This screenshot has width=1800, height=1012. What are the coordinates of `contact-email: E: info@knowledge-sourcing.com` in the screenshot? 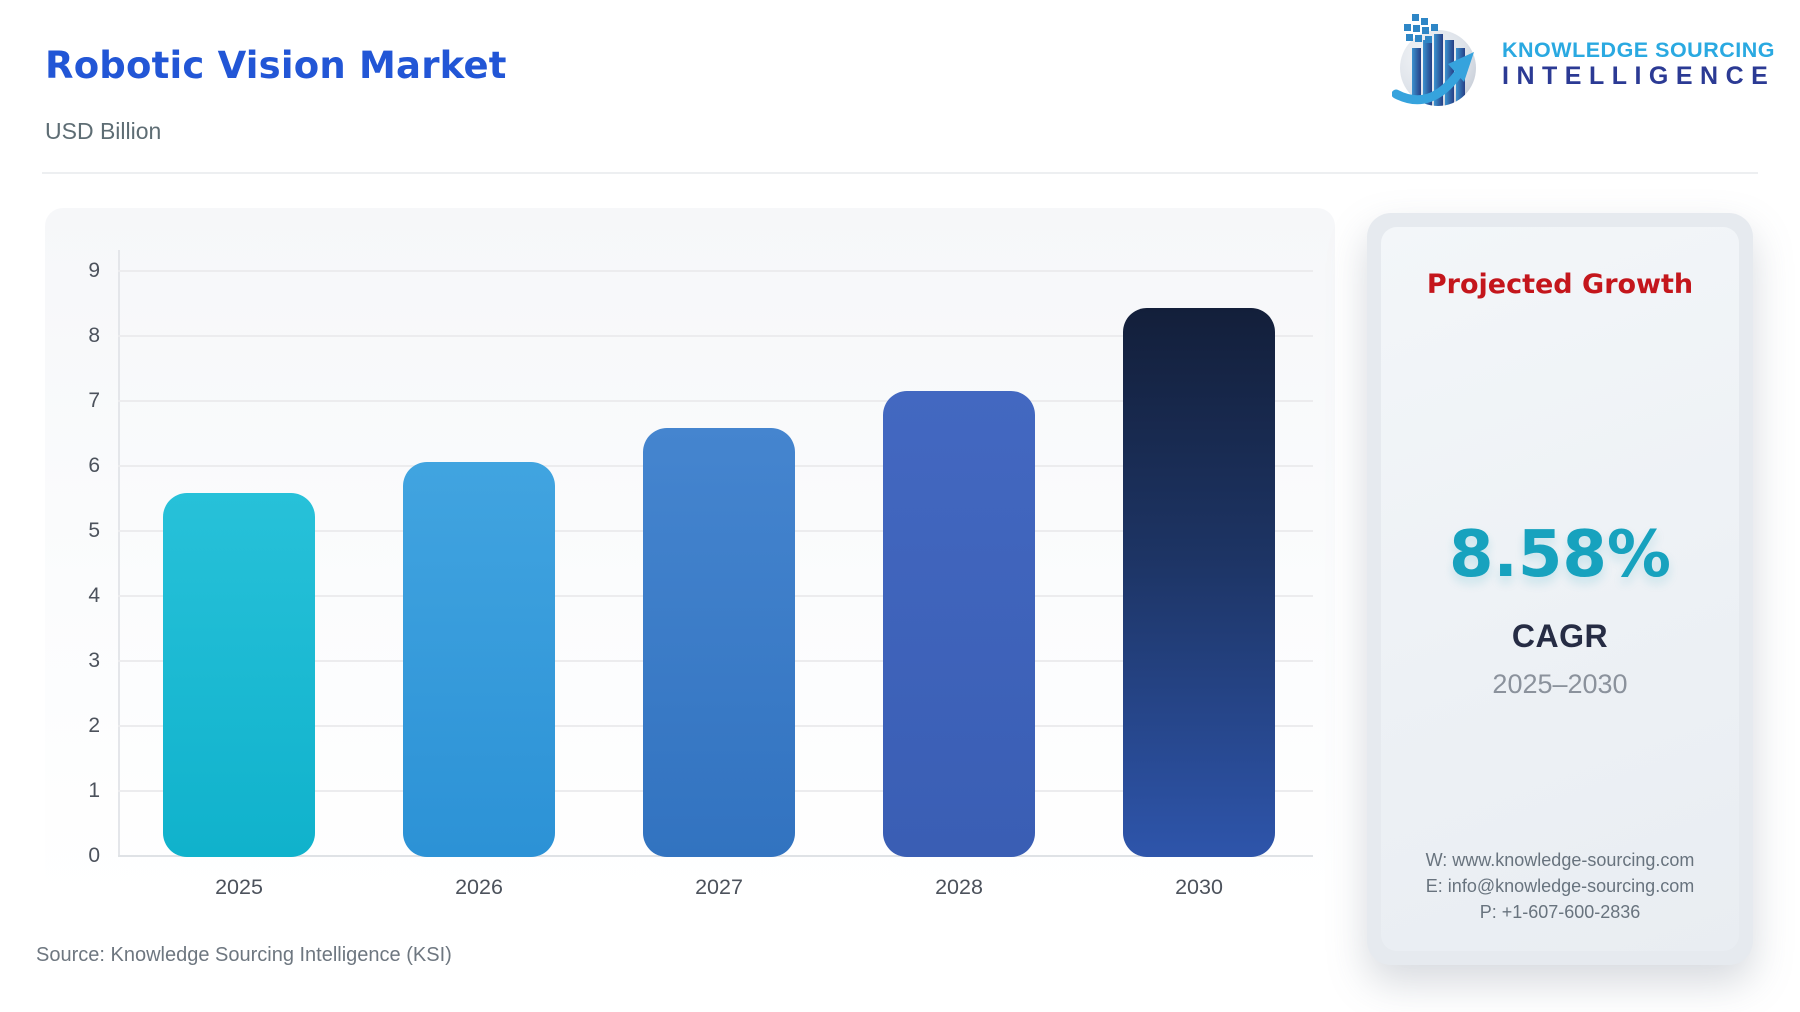 It's located at (1560, 885).